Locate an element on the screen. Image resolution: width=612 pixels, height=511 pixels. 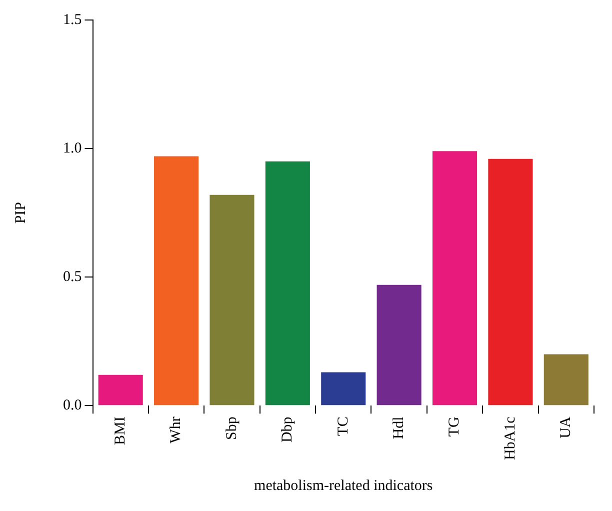
x-tick-label: TG is located at coordinates (454, 426).